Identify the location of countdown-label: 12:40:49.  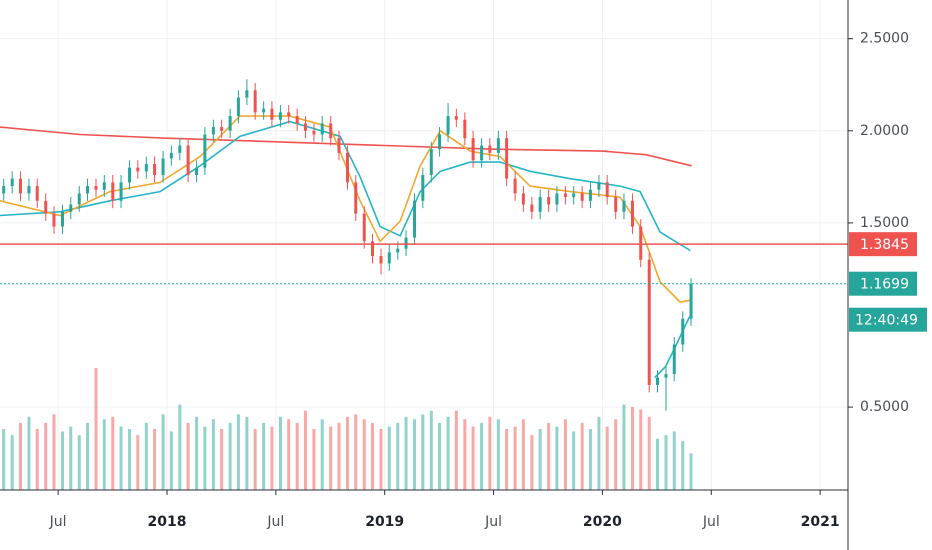
(886, 321).